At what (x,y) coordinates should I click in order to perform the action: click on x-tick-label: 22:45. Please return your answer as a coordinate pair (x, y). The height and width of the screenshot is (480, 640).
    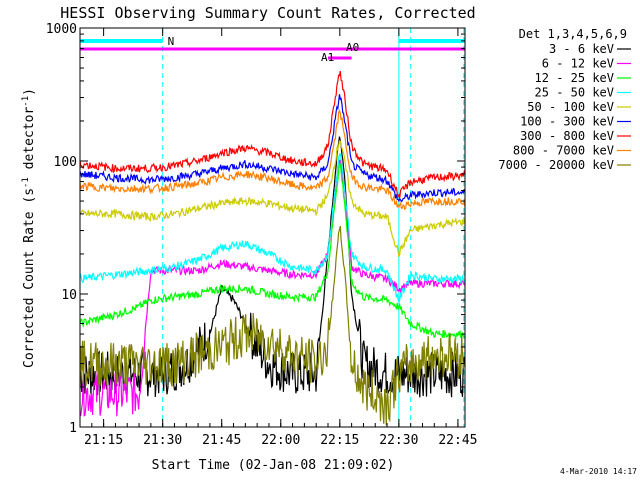
    Looking at the image, I should click on (457, 440).